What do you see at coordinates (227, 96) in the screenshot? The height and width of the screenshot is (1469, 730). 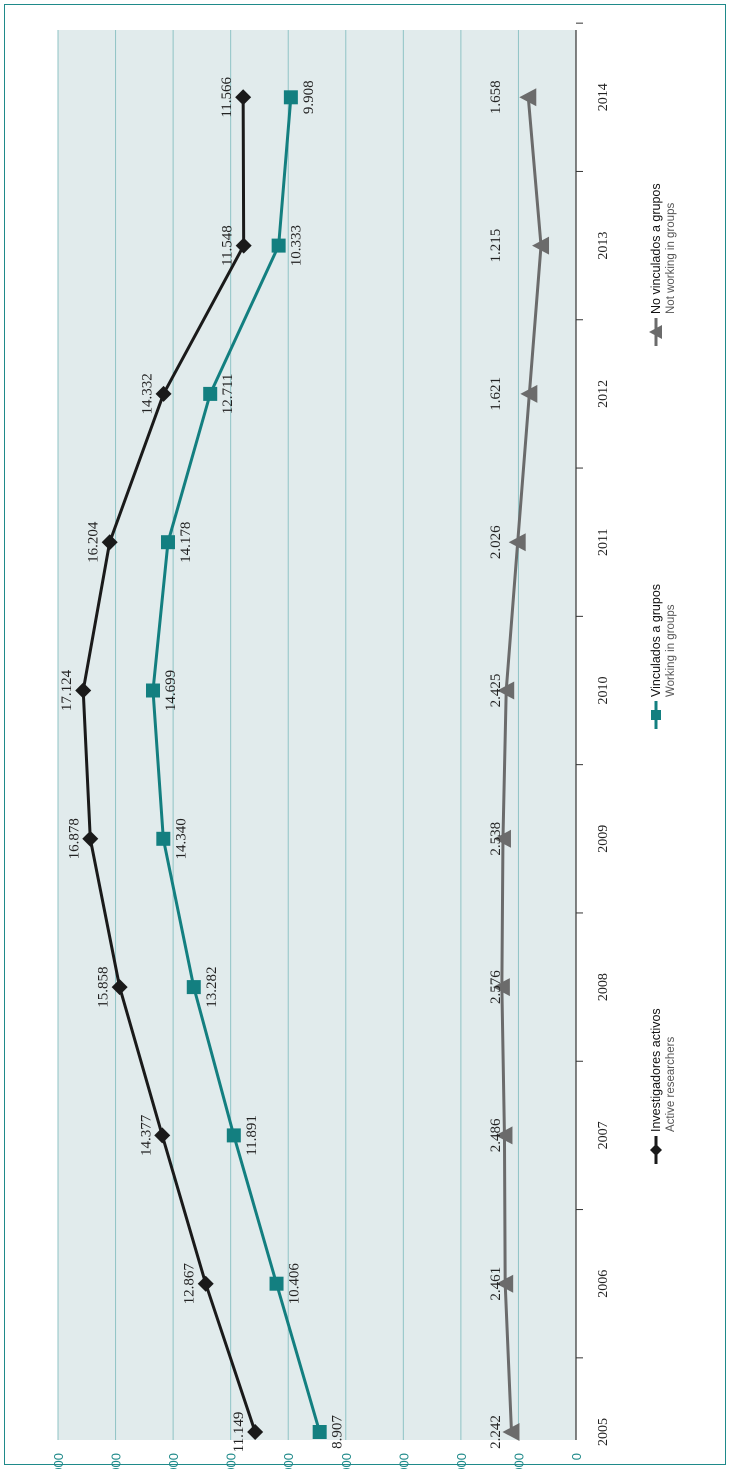 I see `data-label: 11.566` at bounding box center [227, 96].